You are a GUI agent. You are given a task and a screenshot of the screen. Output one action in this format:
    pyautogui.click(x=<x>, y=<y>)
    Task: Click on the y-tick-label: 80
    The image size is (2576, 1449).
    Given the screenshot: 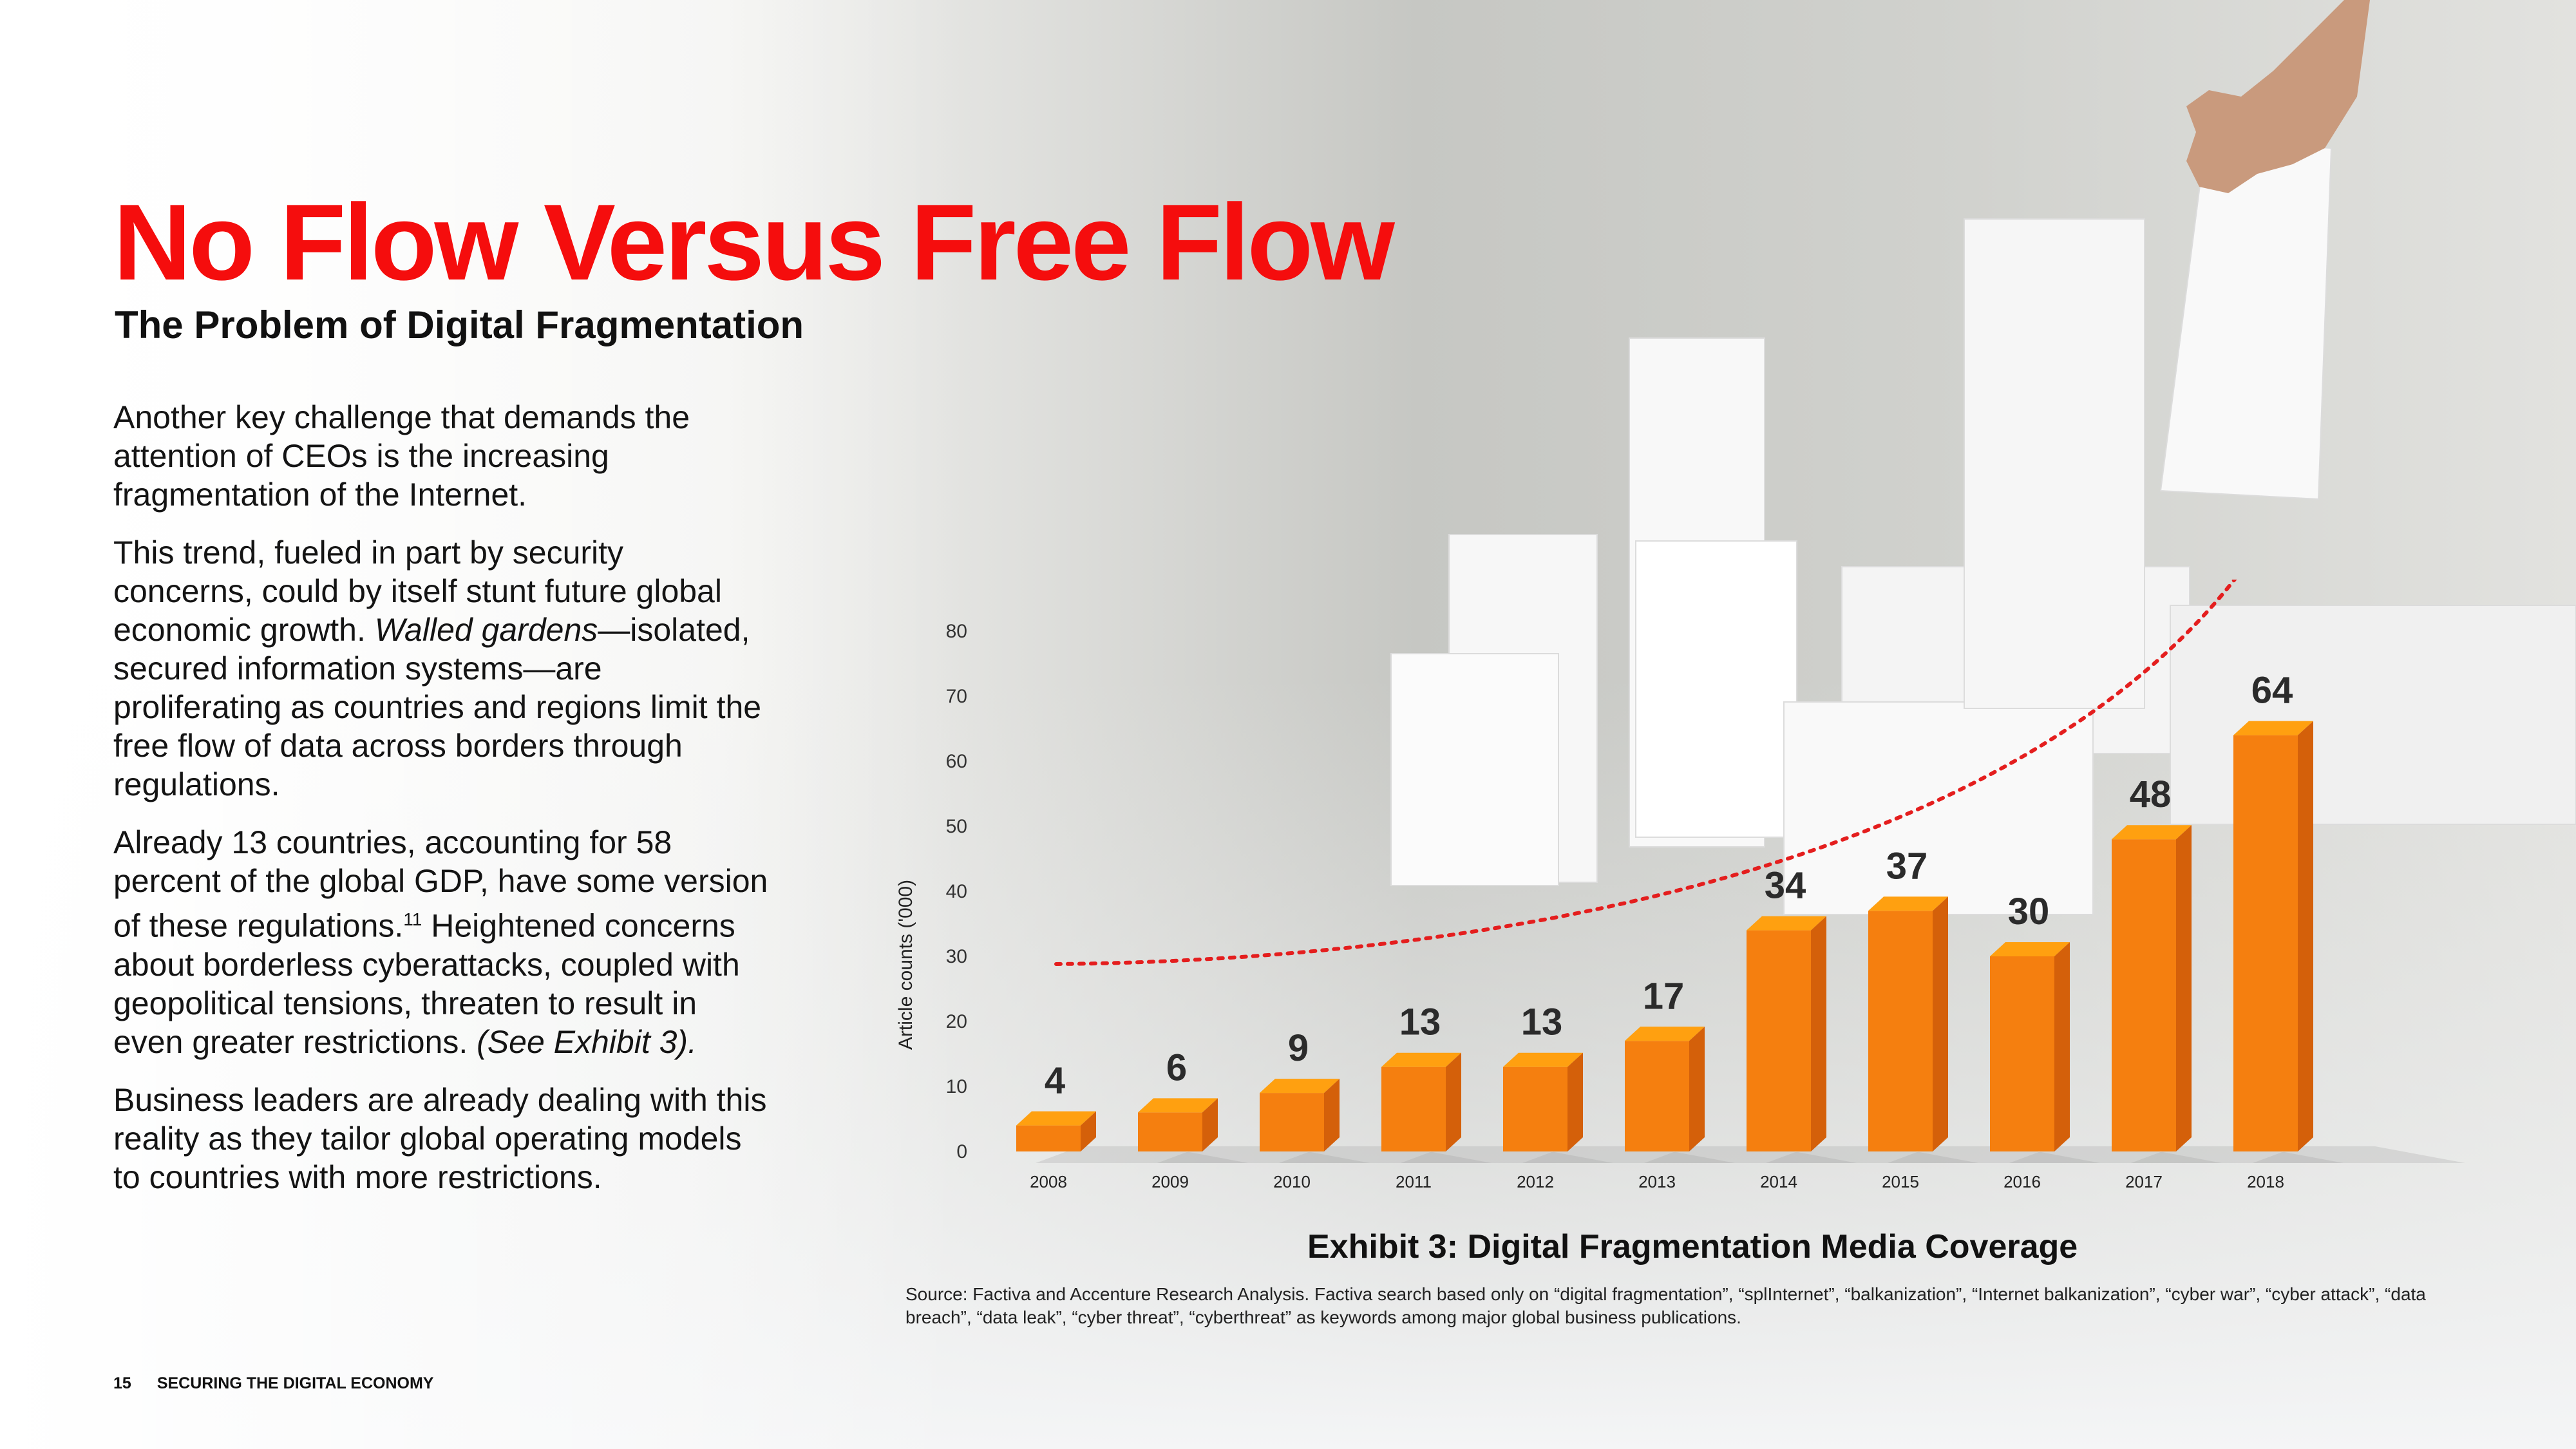 What is the action you would take?
    pyautogui.click(x=956, y=631)
    